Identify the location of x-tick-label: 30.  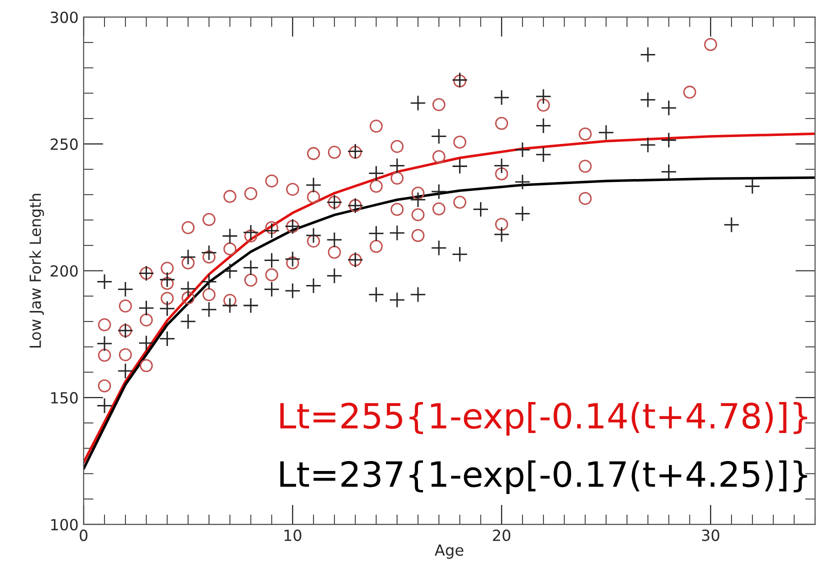
(711, 536).